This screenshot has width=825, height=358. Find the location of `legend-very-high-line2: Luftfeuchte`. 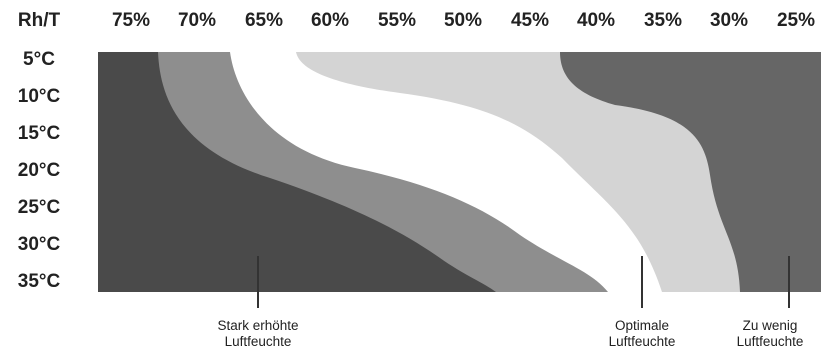

legend-very-high-line2: Luftfeuchte is located at coordinates (258, 341).